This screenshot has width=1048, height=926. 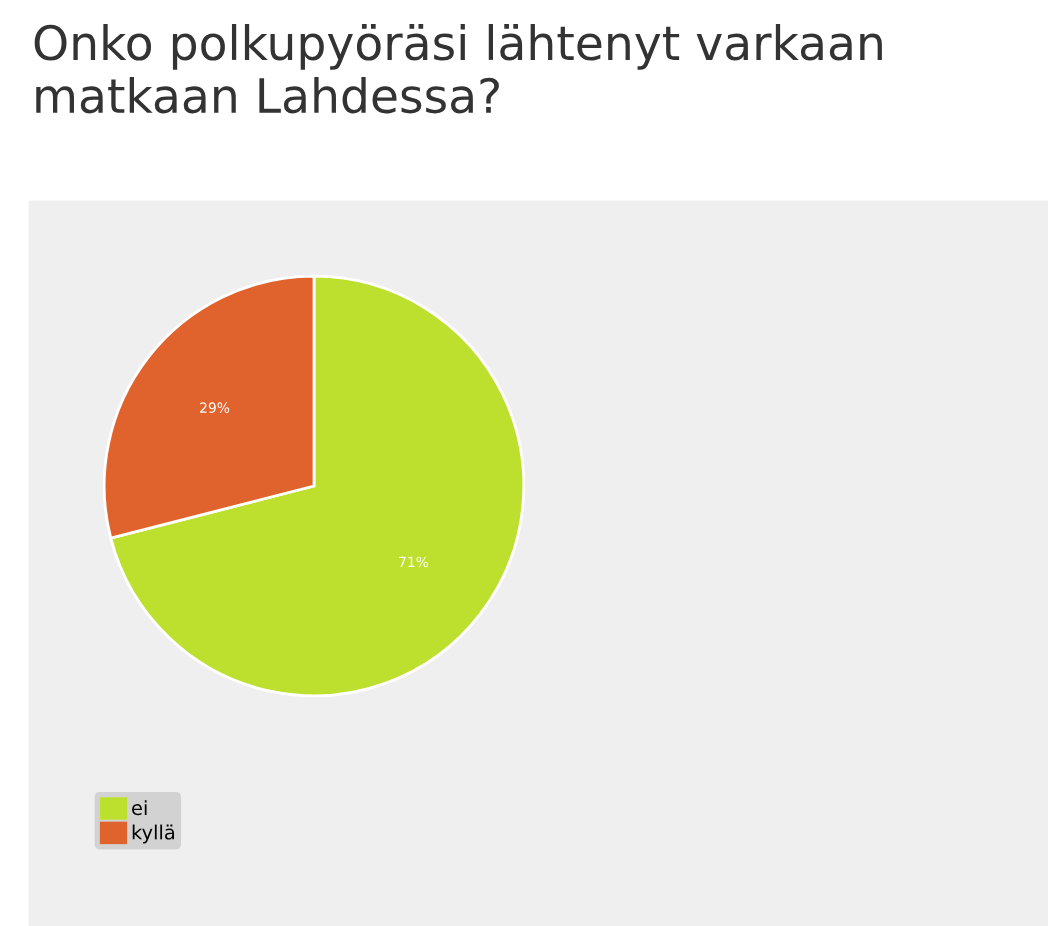 I want to click on legend-label: kyllä, so click(x=153, y=834).